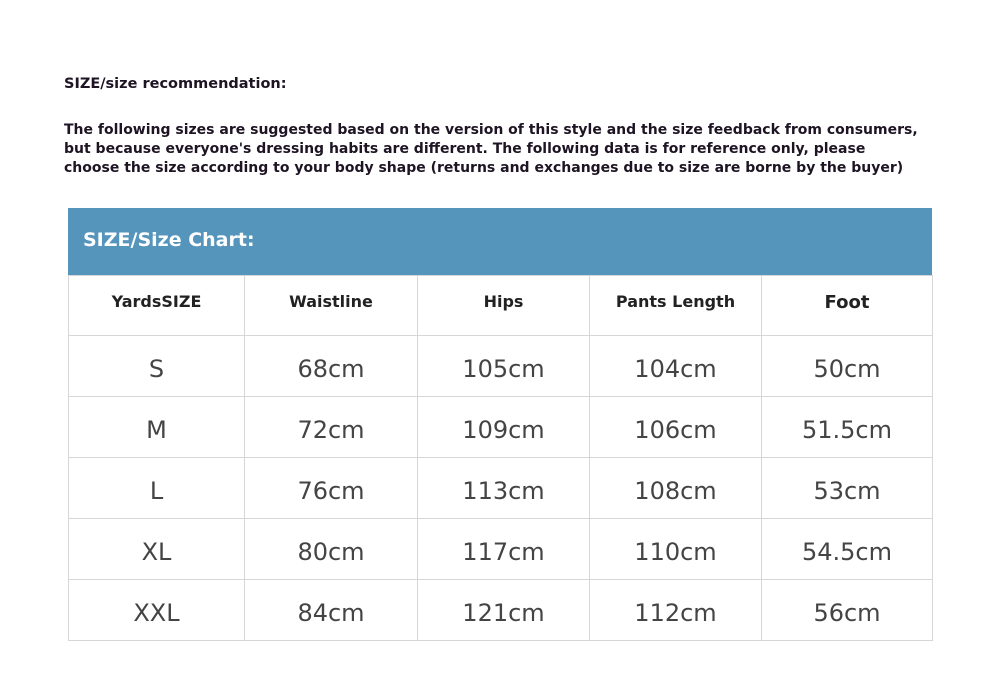 This screenshot has height=674, width=1000. I want to click on table-cell: 113cm, so click(503, 488).